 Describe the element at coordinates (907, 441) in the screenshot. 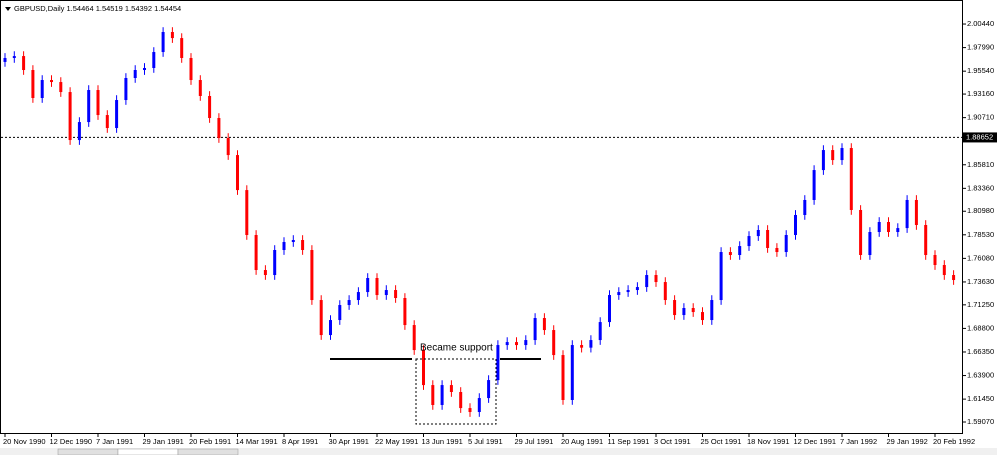

I see `x-tick-label: 29 Jan 1992` at that location.